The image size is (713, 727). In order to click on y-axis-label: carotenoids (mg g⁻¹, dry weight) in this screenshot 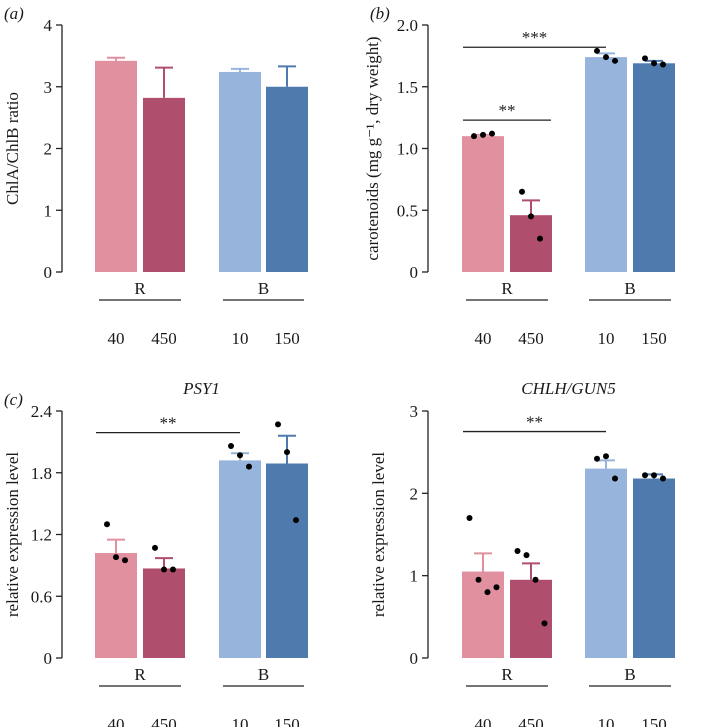, I will do `click(372, 148)`.